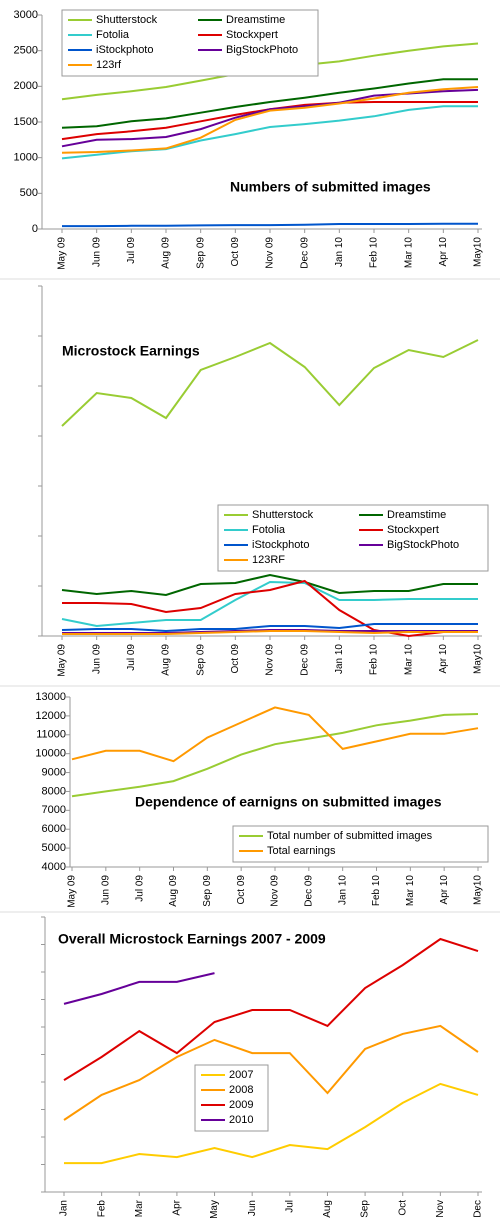 Image resolution: width=500 pixels, height=1223 pixels. Describe the element at coordinates (50, 716) in the screenshot. I see `y-tick-label: 12000` at that location.